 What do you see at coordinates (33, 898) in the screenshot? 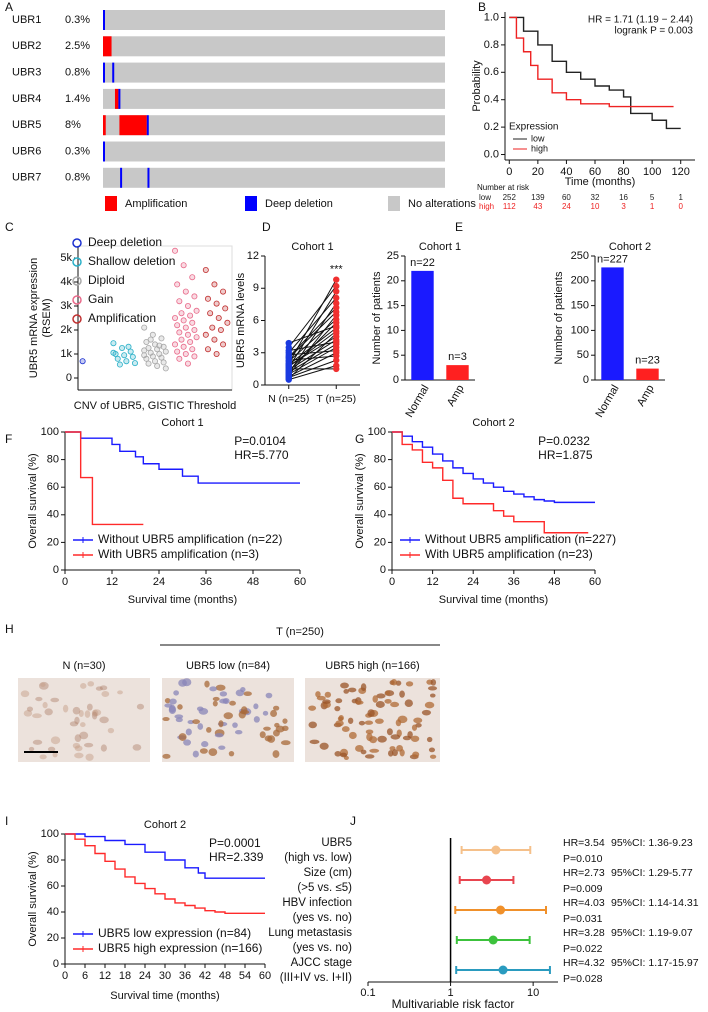
I see `y-axis-label: Overall survival (%)` at bounding box center [33, 898].